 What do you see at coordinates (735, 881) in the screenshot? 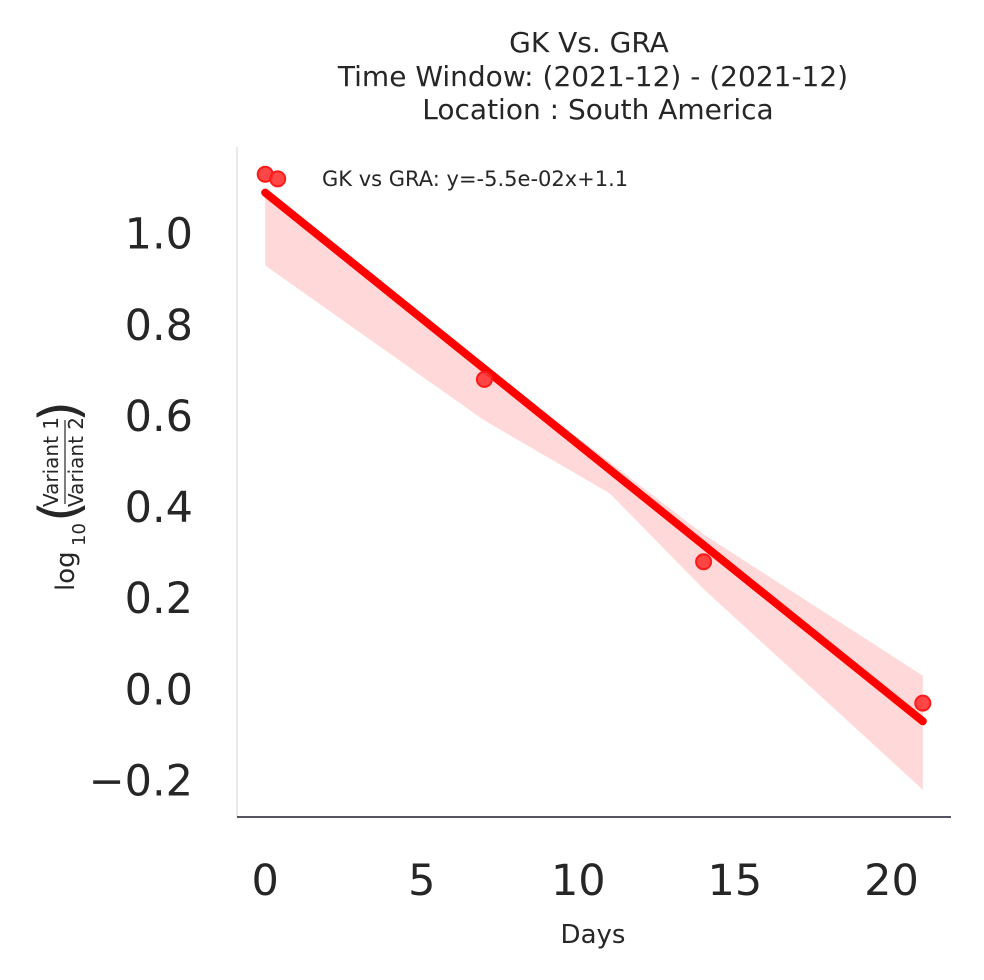
I see `x-tick-label-15: 15` at bounding box center [735, 881].